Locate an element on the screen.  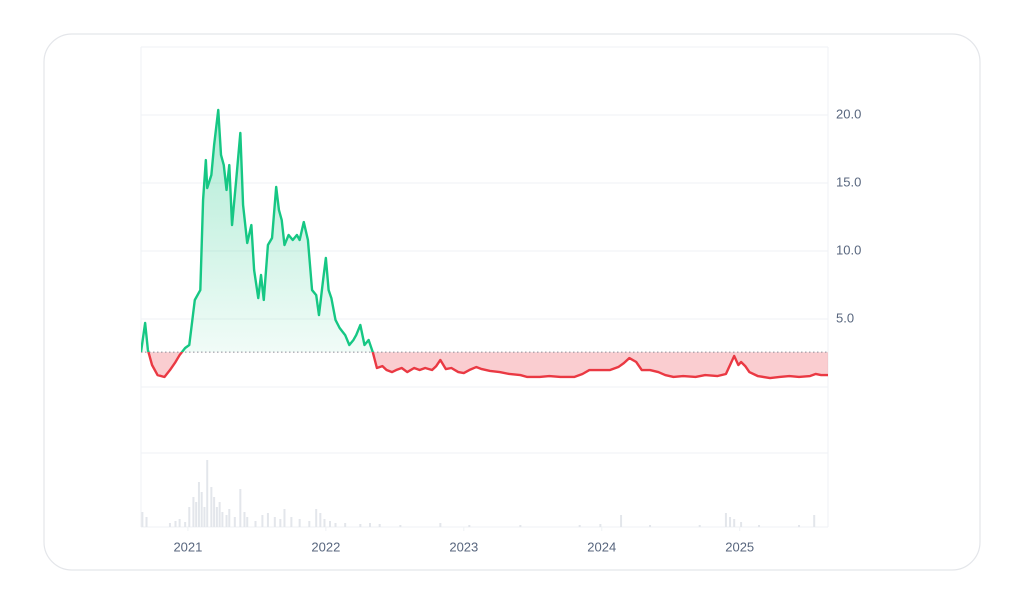
area-down is located at coordinates (484, 365).